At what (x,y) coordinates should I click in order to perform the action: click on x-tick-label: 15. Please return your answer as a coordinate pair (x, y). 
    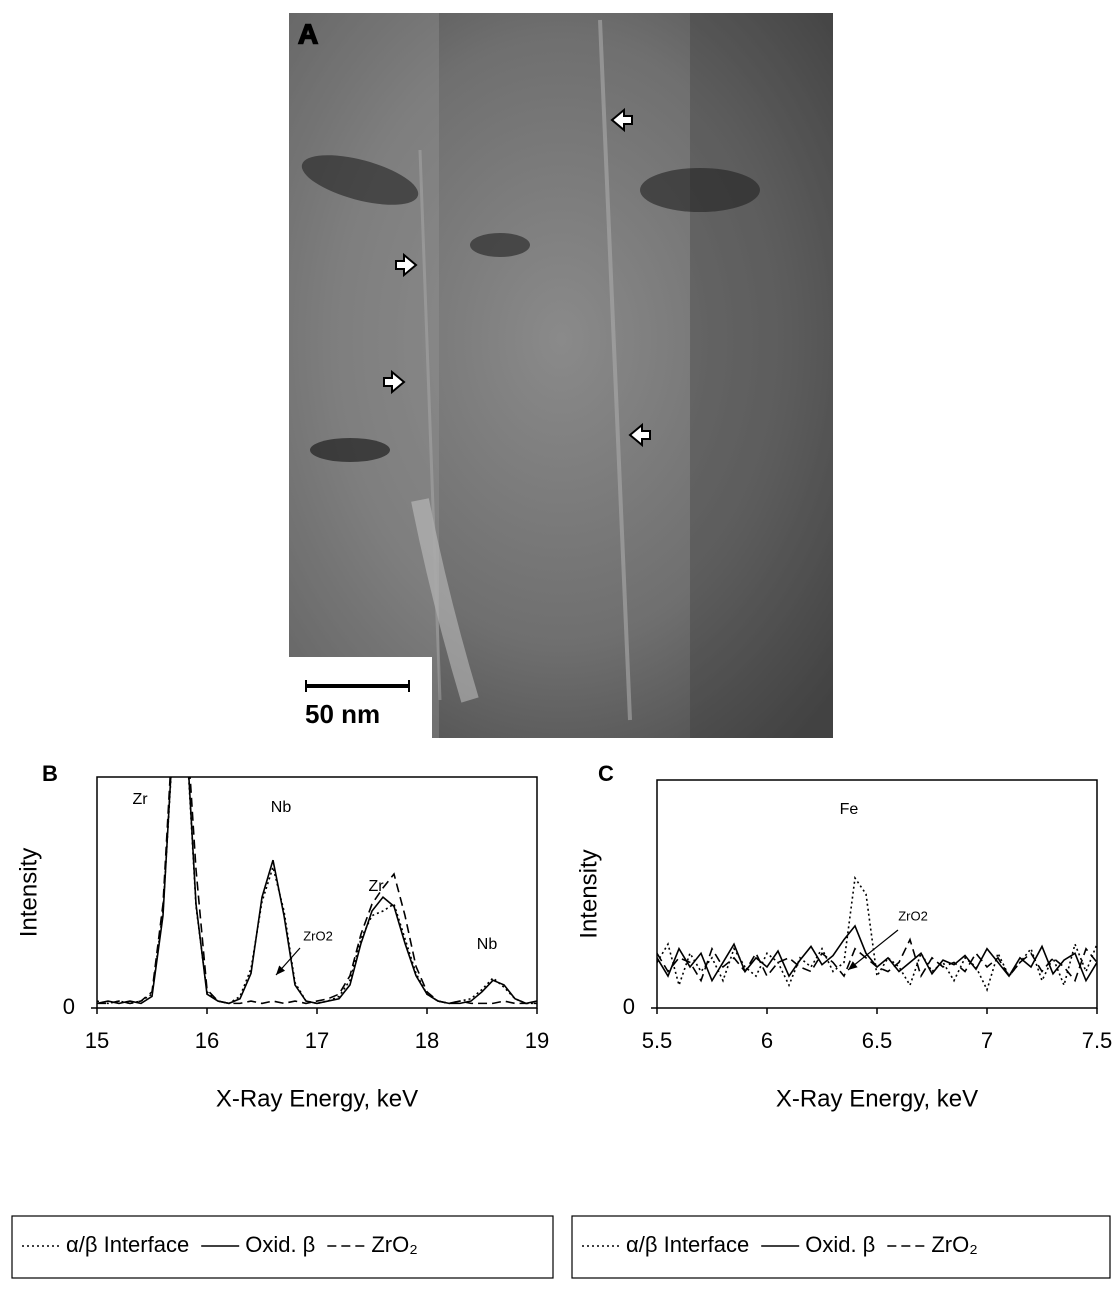
    Looking at the image, I should click on (97, 1040).